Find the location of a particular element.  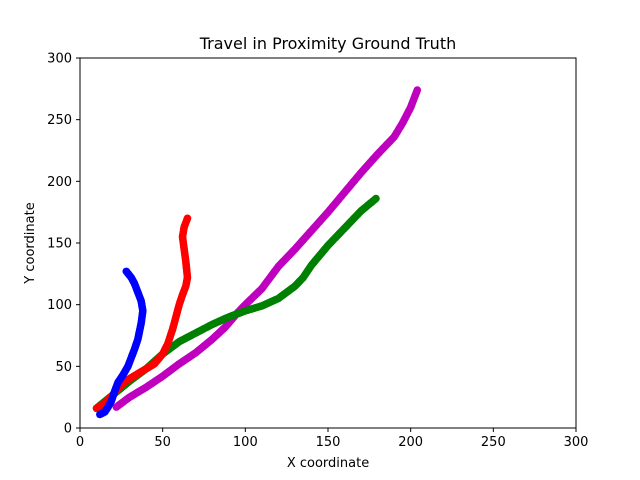

series-3-points is located at coordinates (121, 343).